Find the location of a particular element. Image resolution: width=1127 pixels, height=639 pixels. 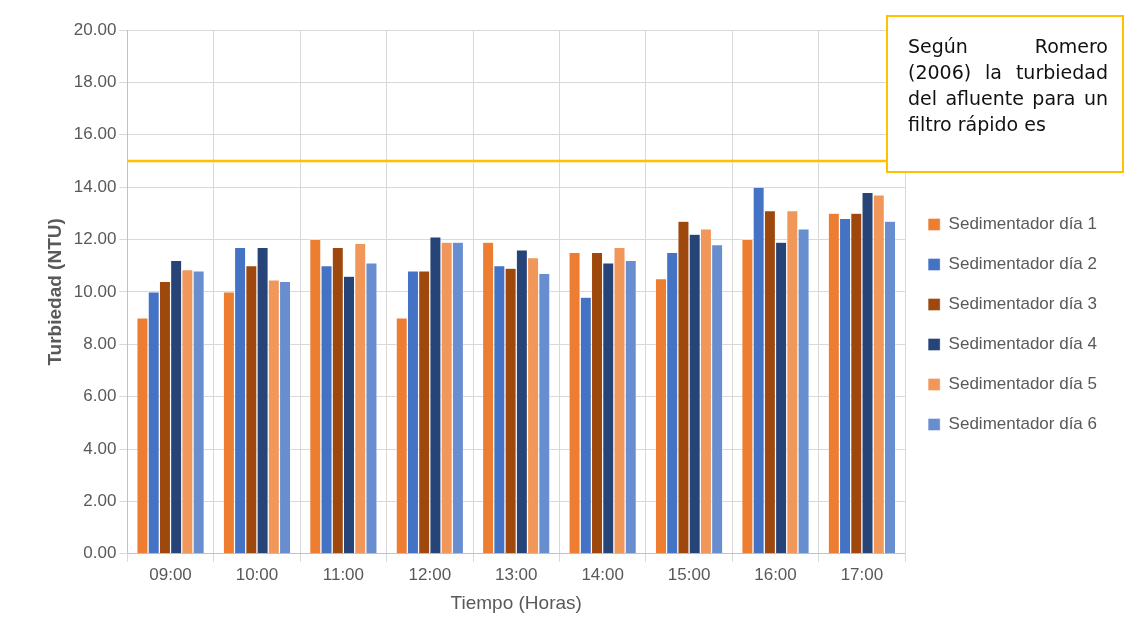

x-tick-label: 09:00 is located at coordinates (170, 574).